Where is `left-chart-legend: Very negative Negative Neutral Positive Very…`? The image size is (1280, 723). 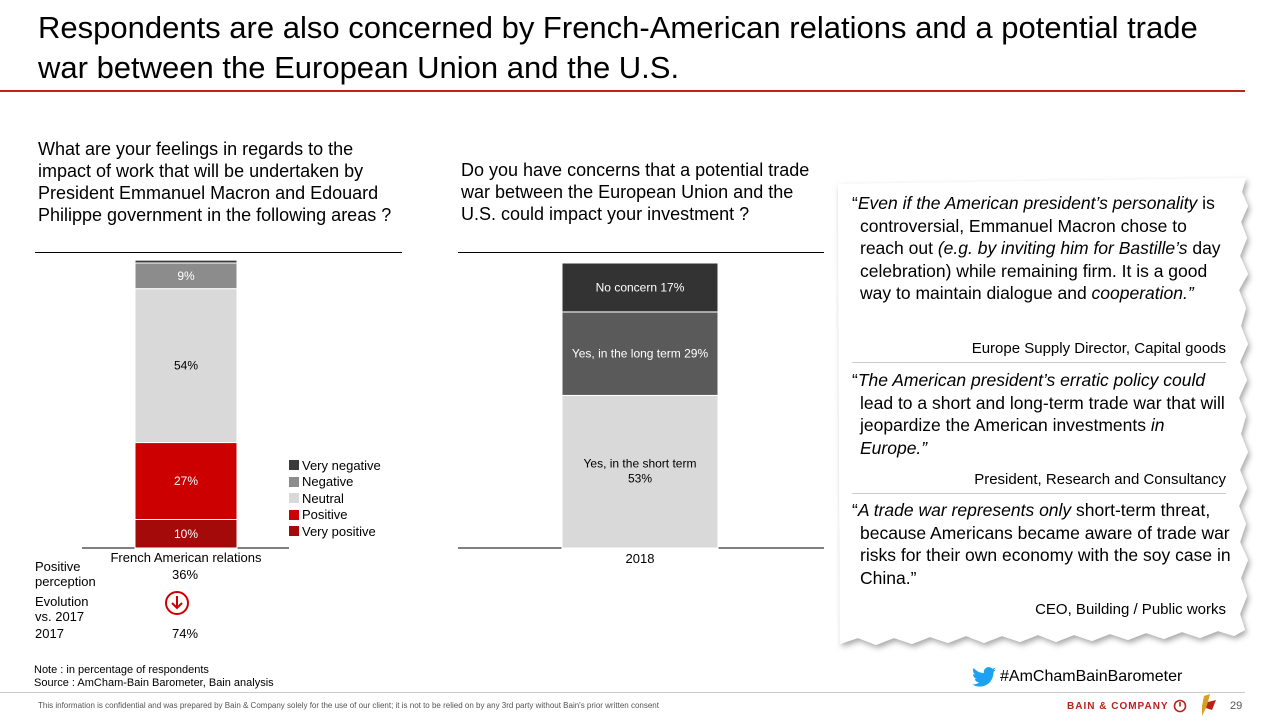 left-chart-legend: Very negative Negative Neutral Positive Very… is located at coordinates (335, 498).